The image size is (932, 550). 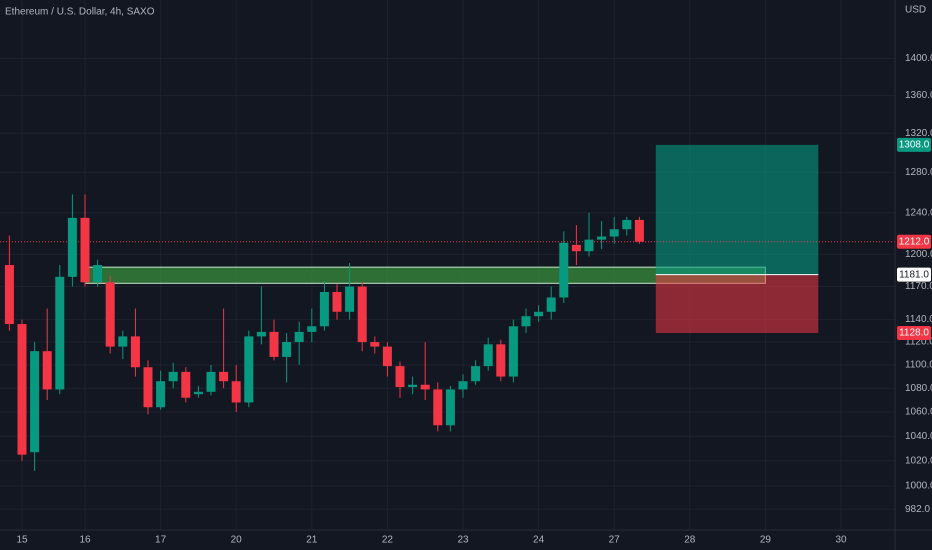 I want to click on x-tick-label: 21, so click(x=312, y=540).